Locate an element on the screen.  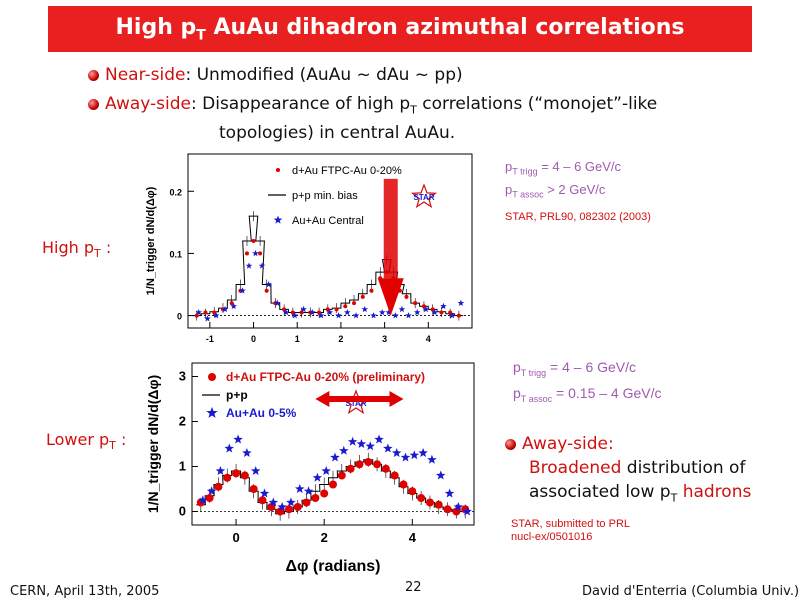
series-pp-histogram is located at coordinates (328, 266).